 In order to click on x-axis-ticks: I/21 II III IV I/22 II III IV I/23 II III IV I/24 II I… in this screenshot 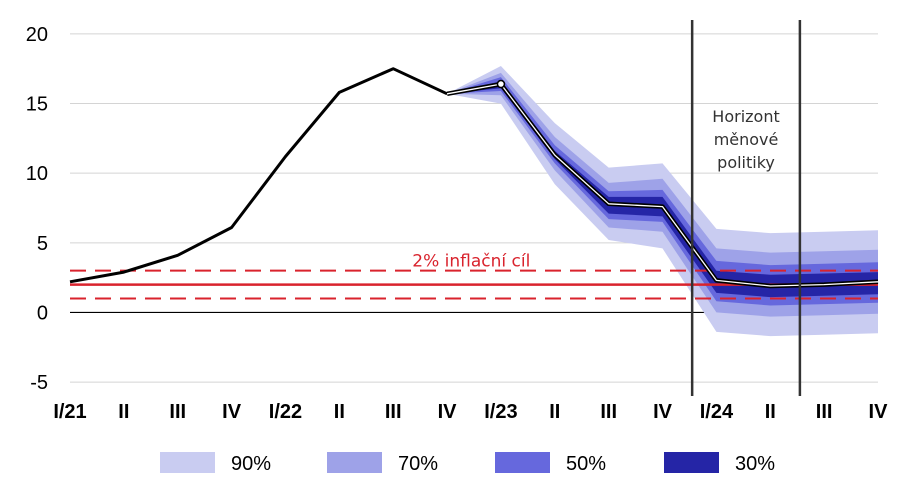, I will do `click(470, 412)`.